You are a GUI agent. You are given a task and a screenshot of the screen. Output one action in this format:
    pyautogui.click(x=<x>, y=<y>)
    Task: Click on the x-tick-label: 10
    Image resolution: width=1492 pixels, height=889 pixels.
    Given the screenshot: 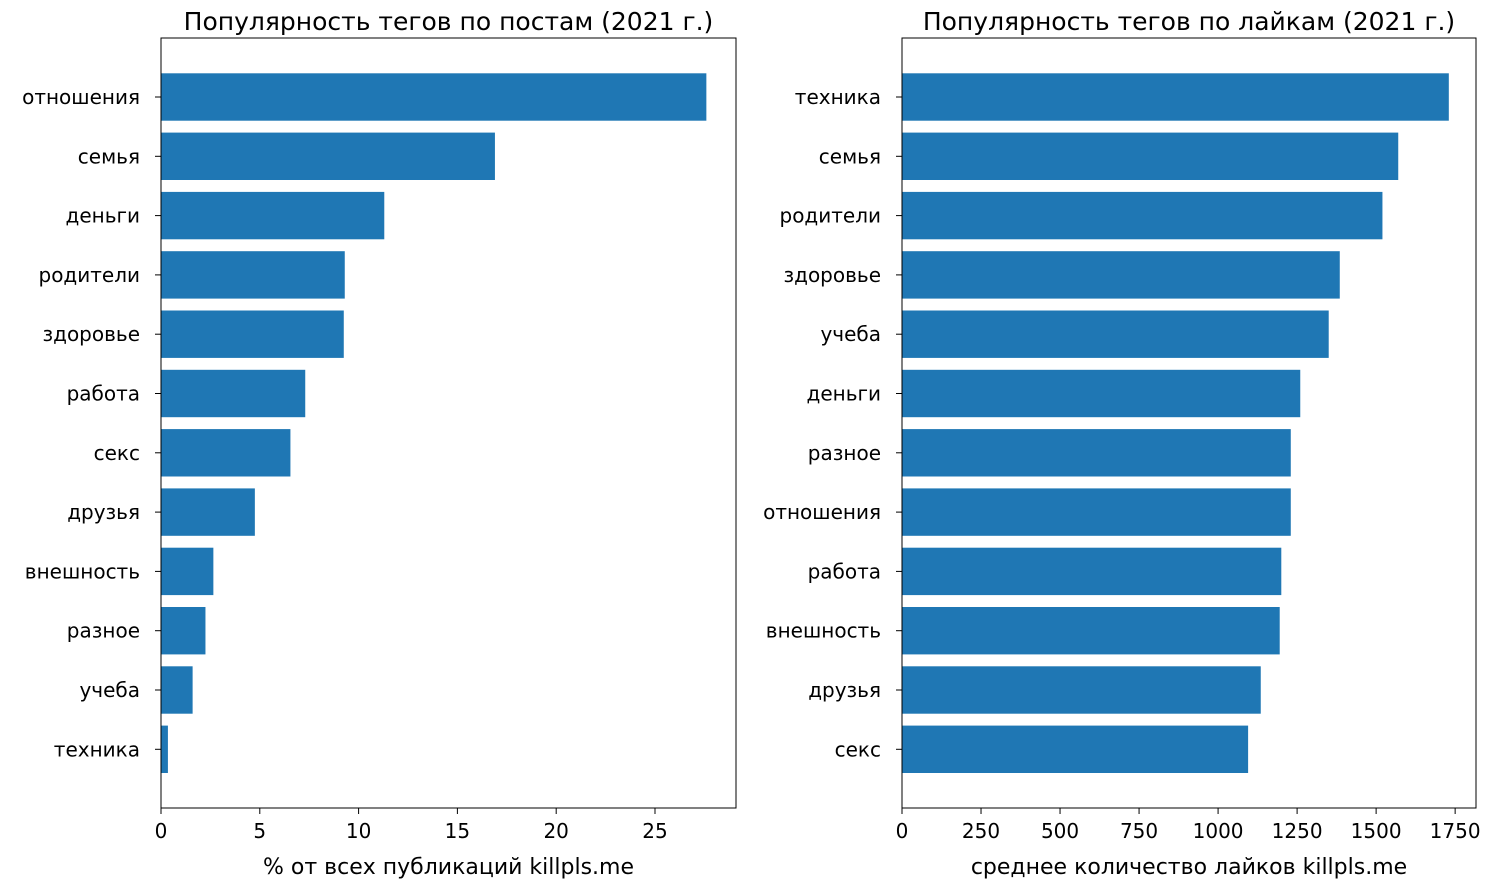 What is the action you would take?
    pyautogui.click(x=358, y=831)
    